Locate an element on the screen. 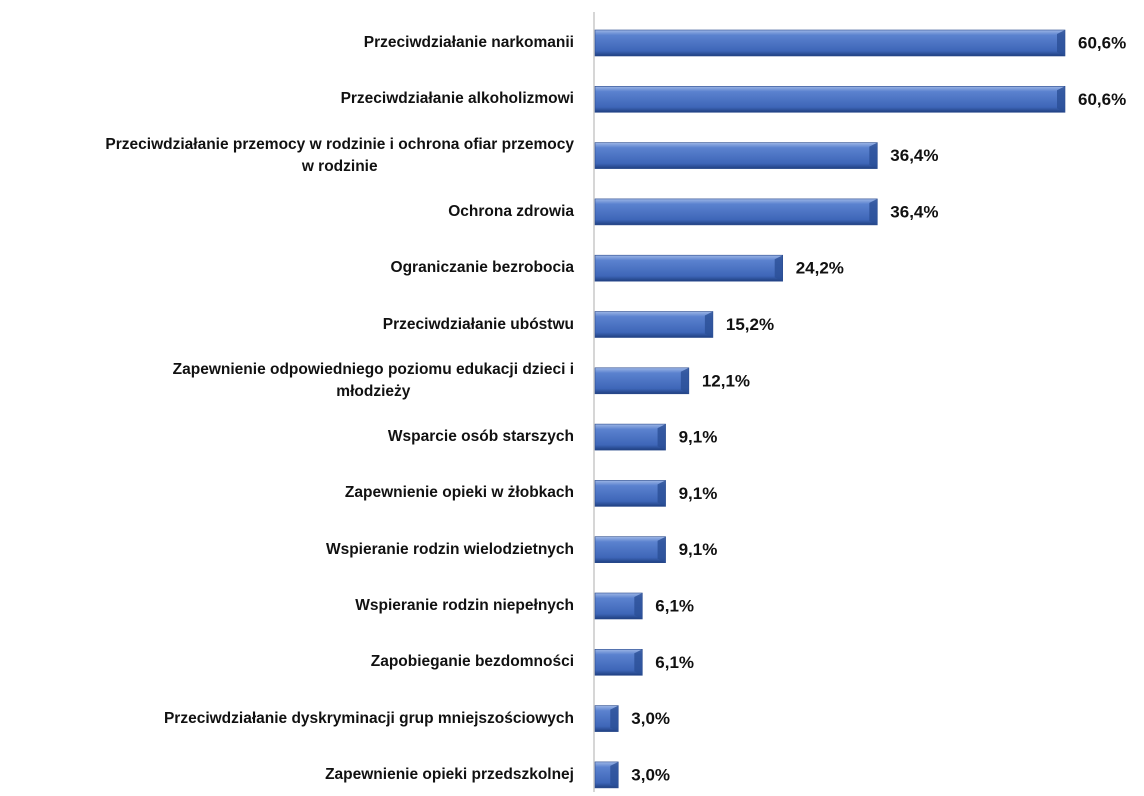 The width and height of the screenshot is (1144, 796). category-label: Przeciwdziałanie ubóstwu is located at coordinates (478, 324).